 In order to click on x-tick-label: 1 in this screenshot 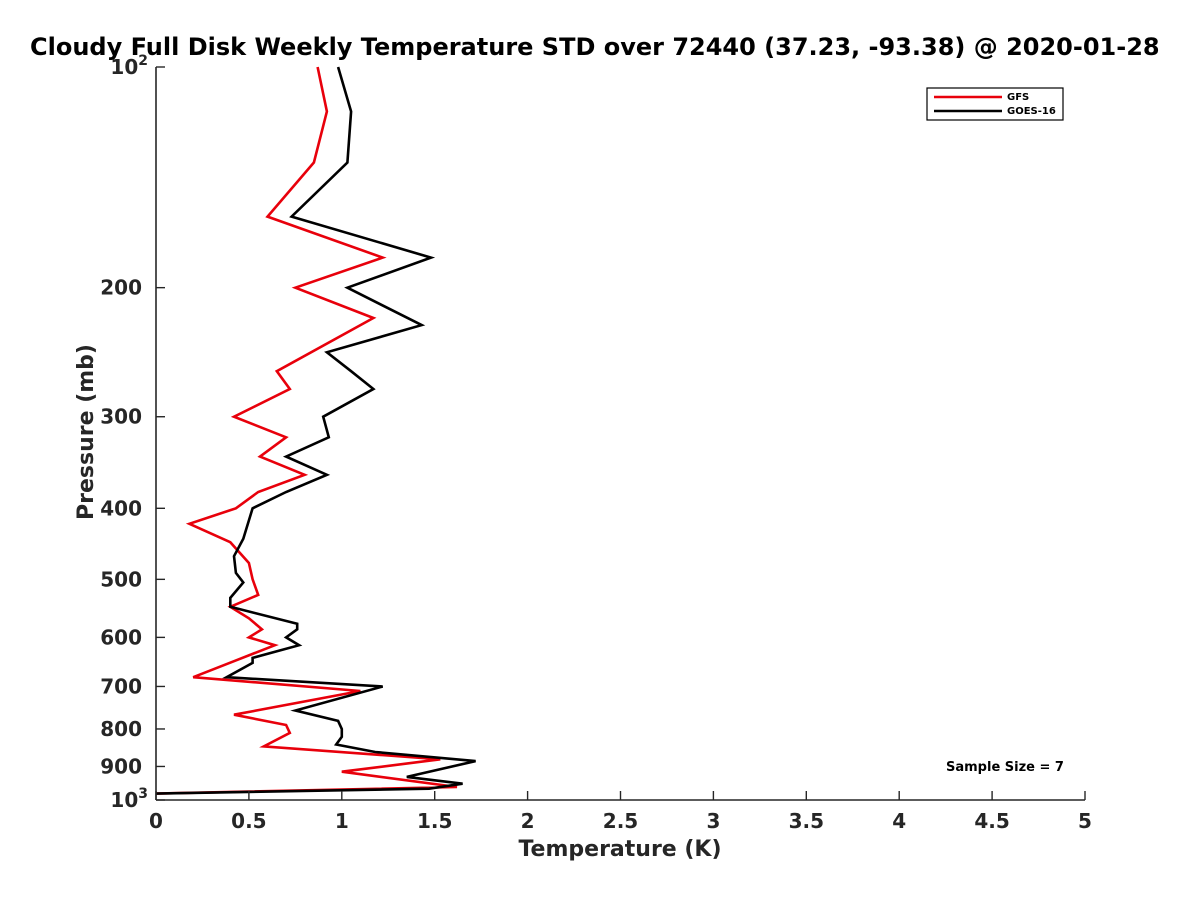, I will do `click(342, 821)`.